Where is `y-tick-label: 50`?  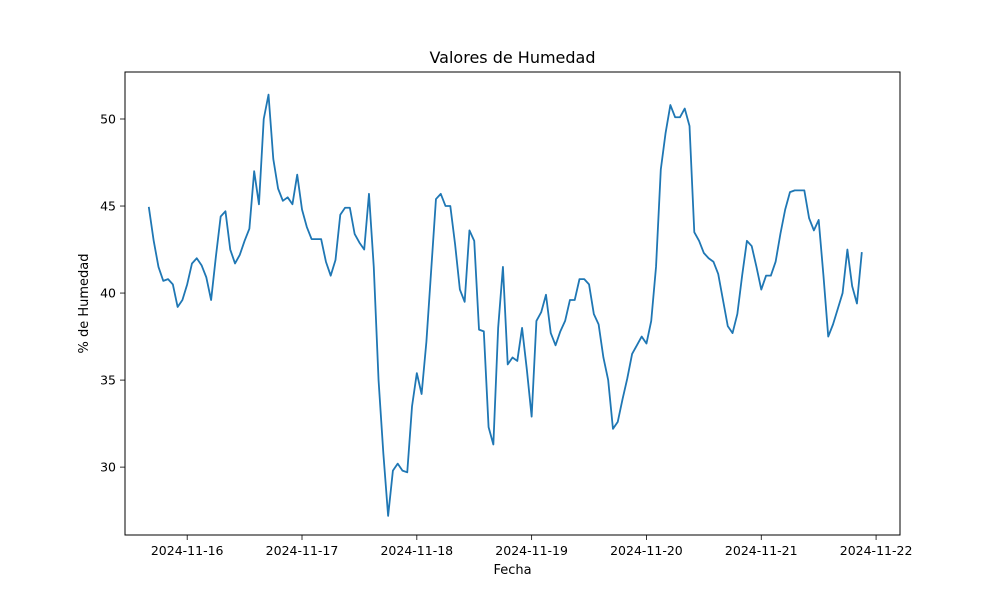 y-tick-label: 50 is located at coordinates (108, 118).